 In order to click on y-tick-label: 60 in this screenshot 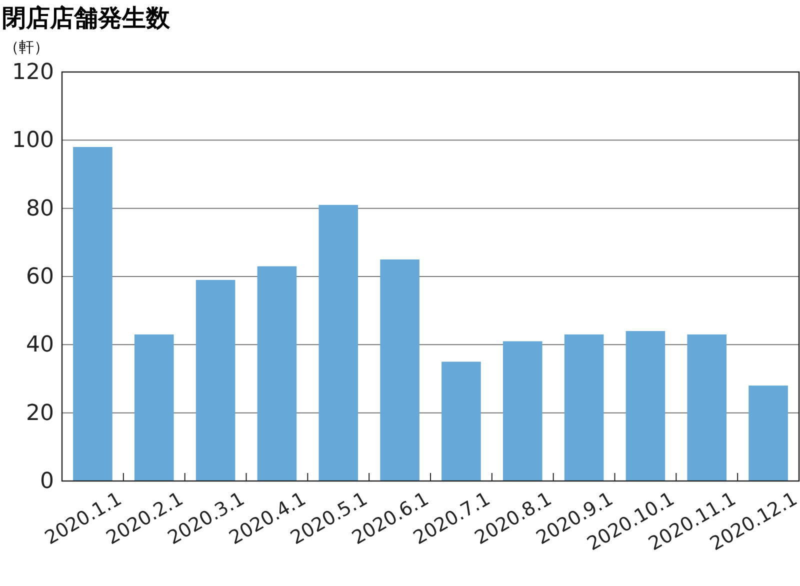, I will do `click(40, 277)`.